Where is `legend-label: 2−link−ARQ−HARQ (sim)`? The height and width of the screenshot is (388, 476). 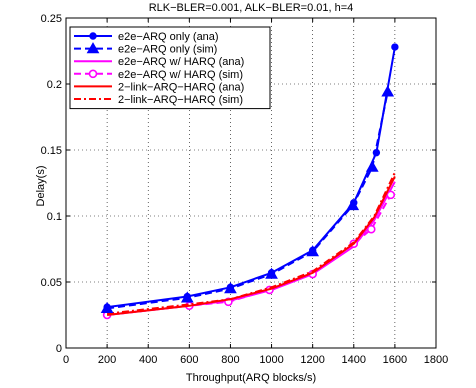 legend-label: 2−link−ARQ−HARQ (sim) is located at coordinates (180, 100).